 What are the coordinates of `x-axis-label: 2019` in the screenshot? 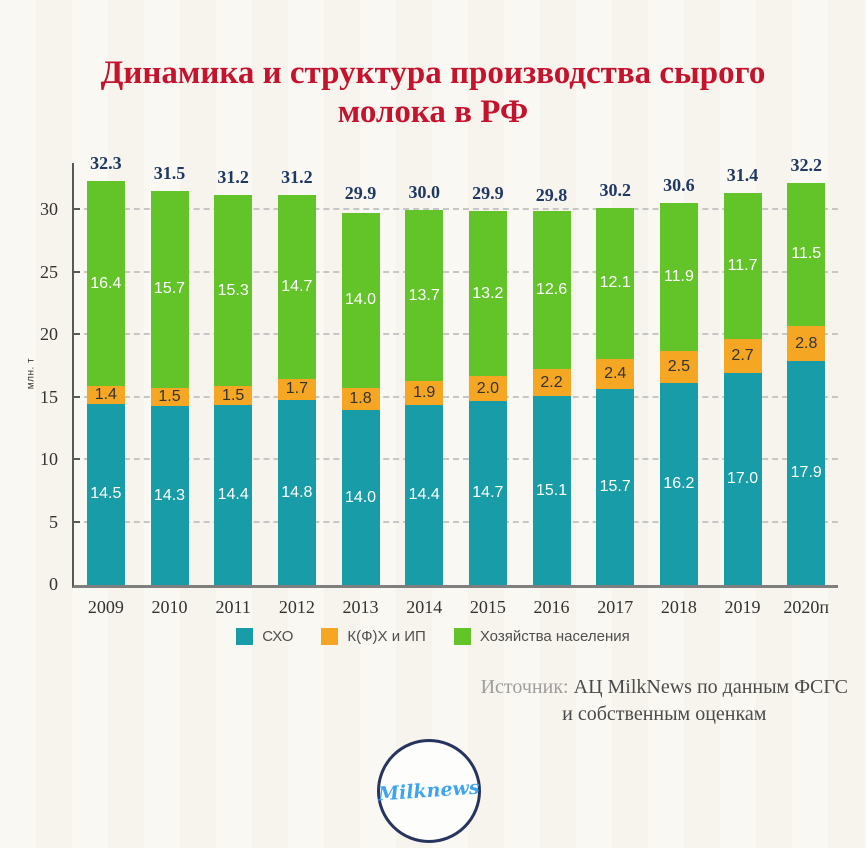 It's located at (742, 607).